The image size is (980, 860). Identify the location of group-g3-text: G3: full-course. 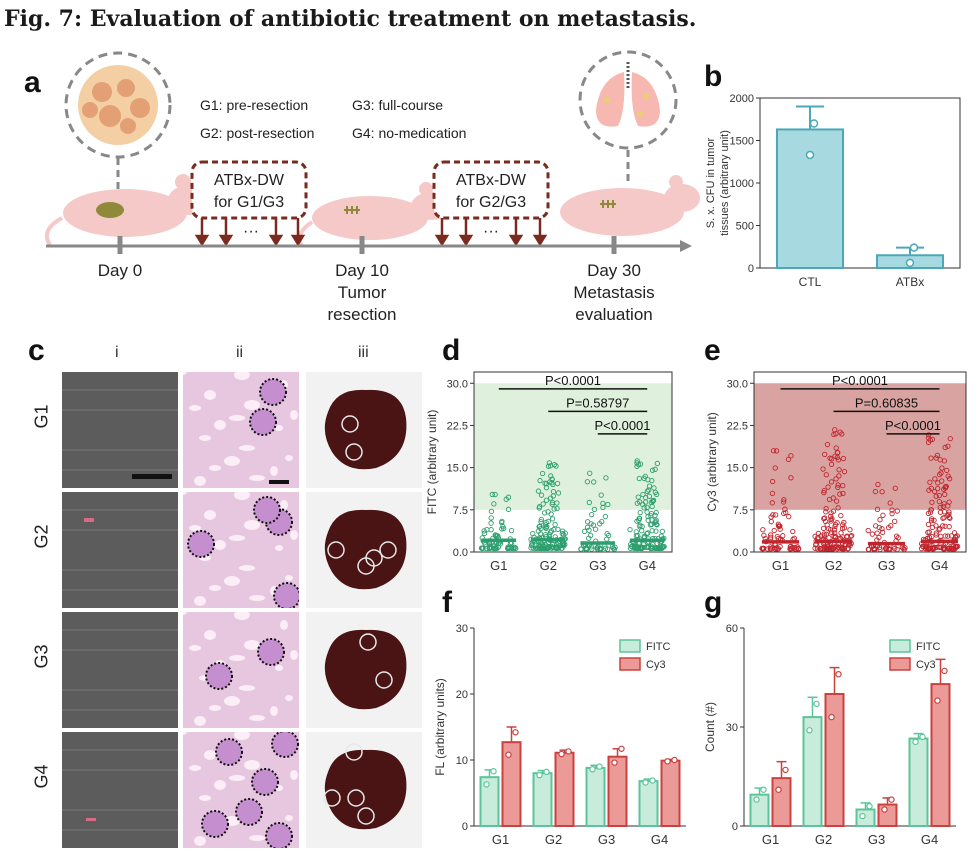
(397, 105).